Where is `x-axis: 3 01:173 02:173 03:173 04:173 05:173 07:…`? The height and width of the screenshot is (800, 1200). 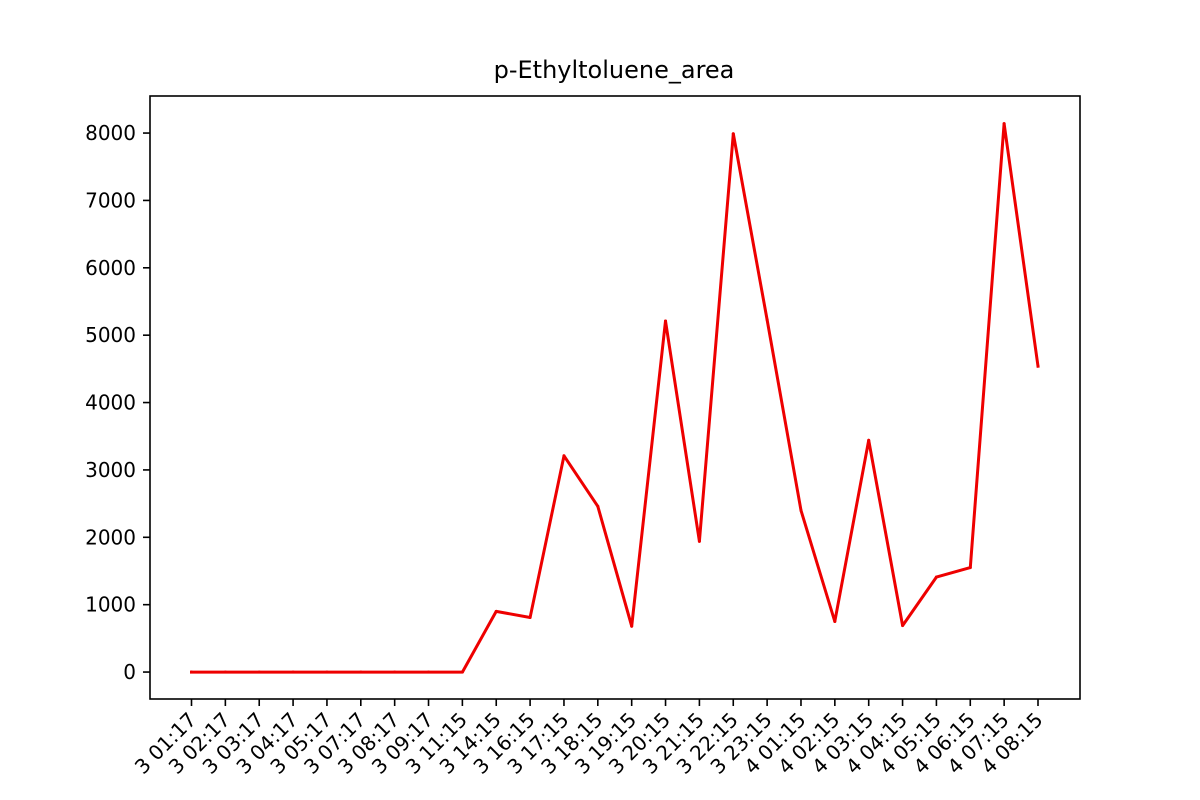 x-axis: 3 01:173 02:173 03:173 04:173 05:173 07:… is located at coordinates (589, 739).